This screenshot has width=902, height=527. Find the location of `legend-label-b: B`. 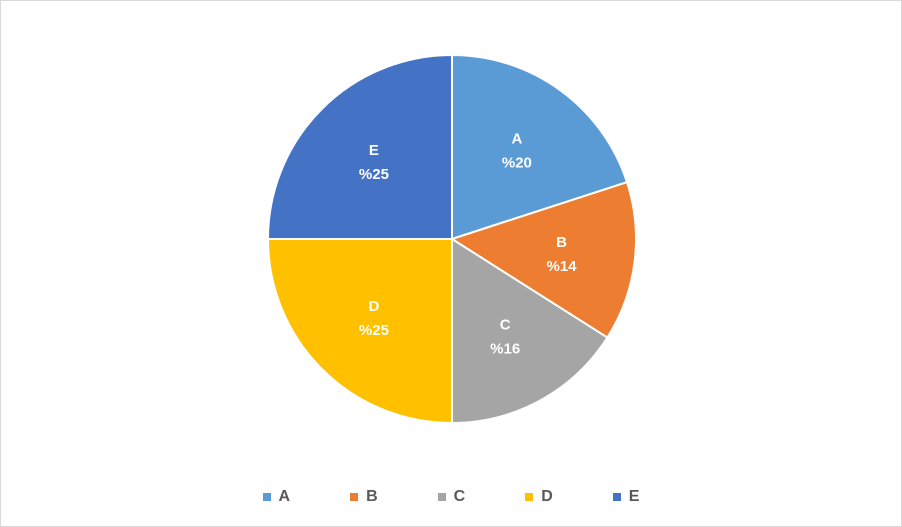

legend-label-b: B is located at coordinates (372, 496).